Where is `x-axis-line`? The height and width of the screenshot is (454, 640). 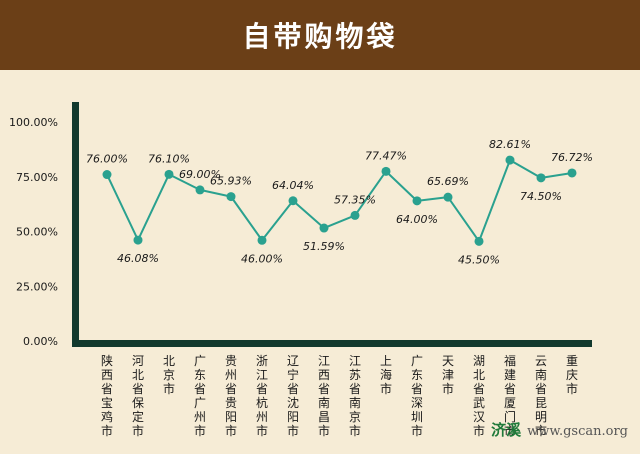 x-axis-line is located at coordinates (332, 343).